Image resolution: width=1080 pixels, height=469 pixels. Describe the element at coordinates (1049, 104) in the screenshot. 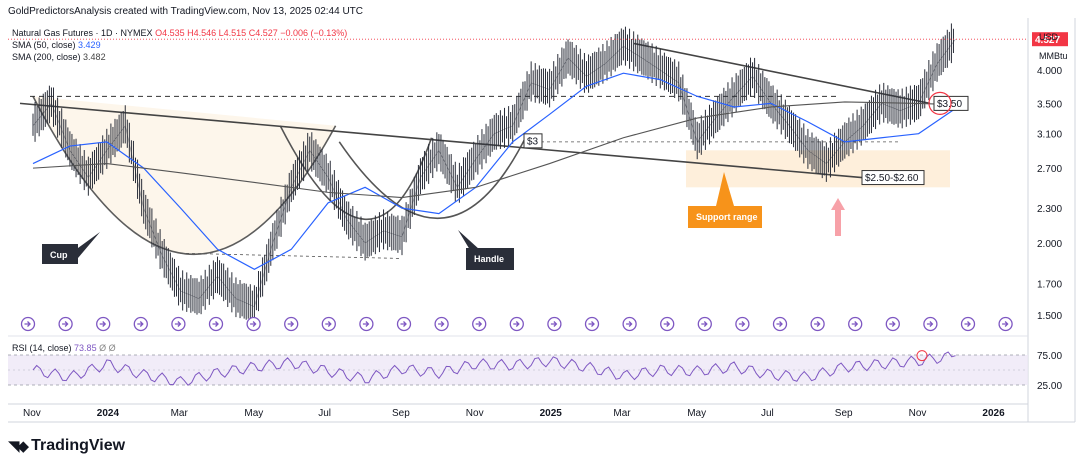

I see `y-tick-label: 3.500` at that location.